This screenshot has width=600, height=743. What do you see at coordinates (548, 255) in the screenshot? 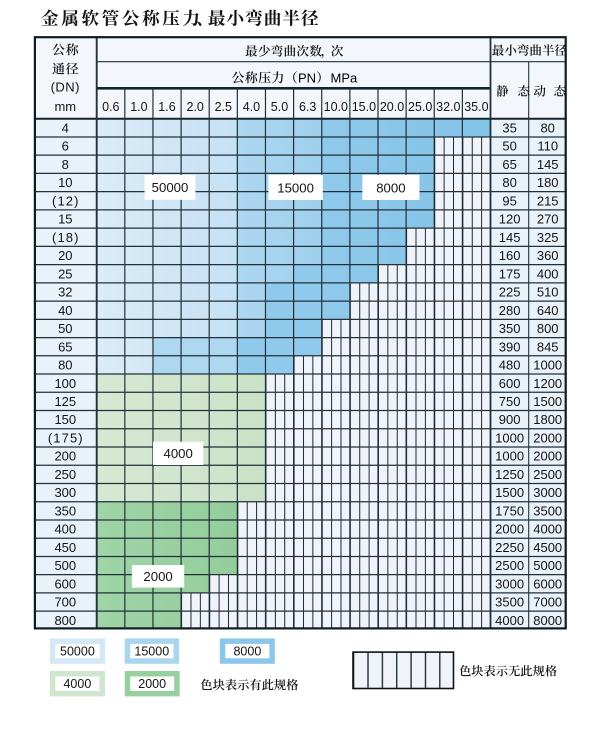
I see `svg-text: 360` at bounding box center [548, 255].